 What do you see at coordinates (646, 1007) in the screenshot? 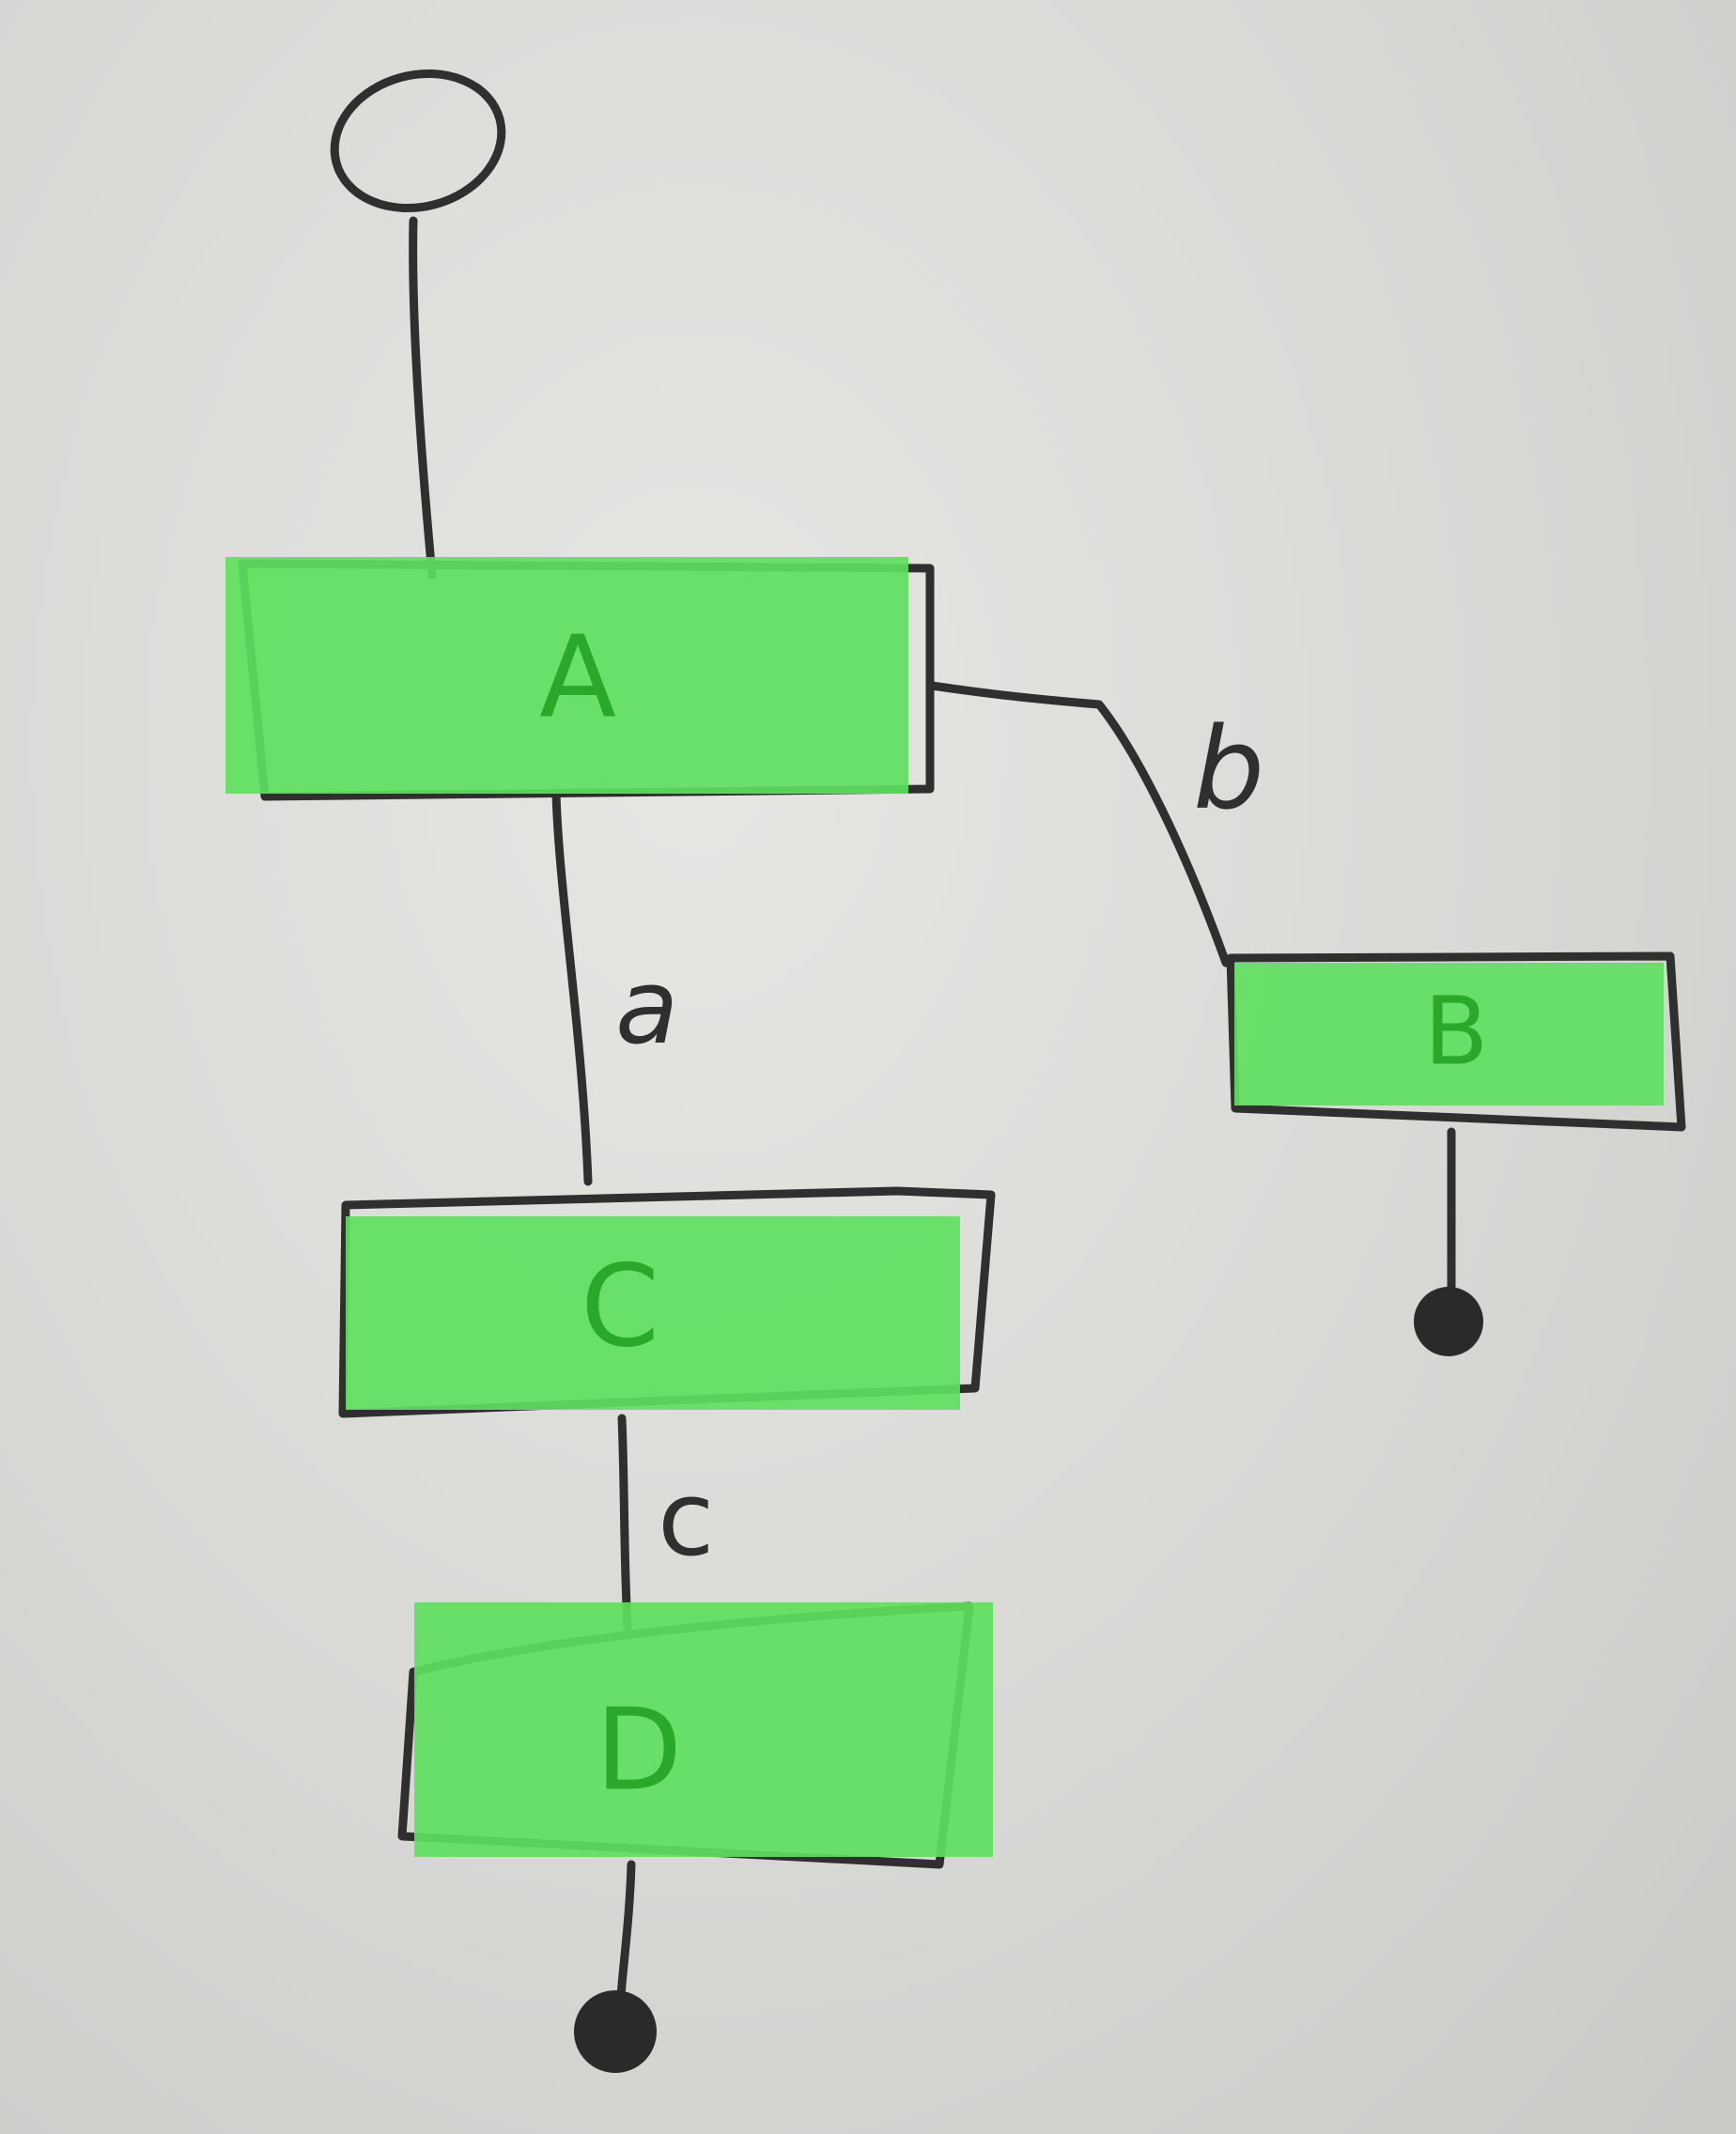
I see `edge-label-a: a` at bounding box center [646, 1007].